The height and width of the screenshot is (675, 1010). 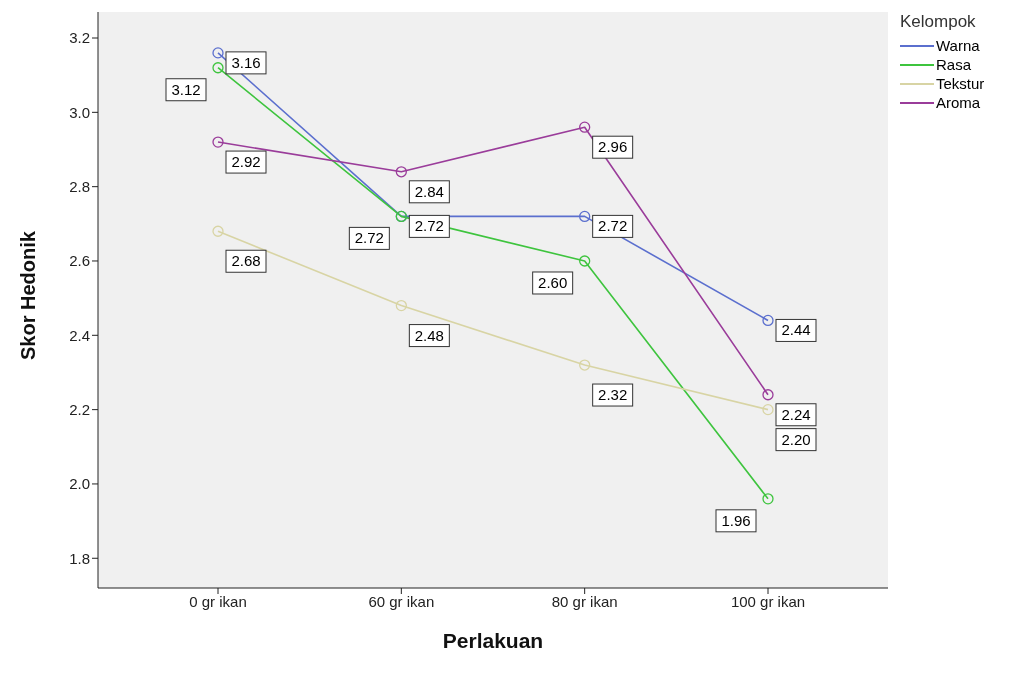 What do you see at coordinates (584, 601) in the screenshot?
I see `x-tick-label: 80 gr ikan` at bounding box center [584, 601].